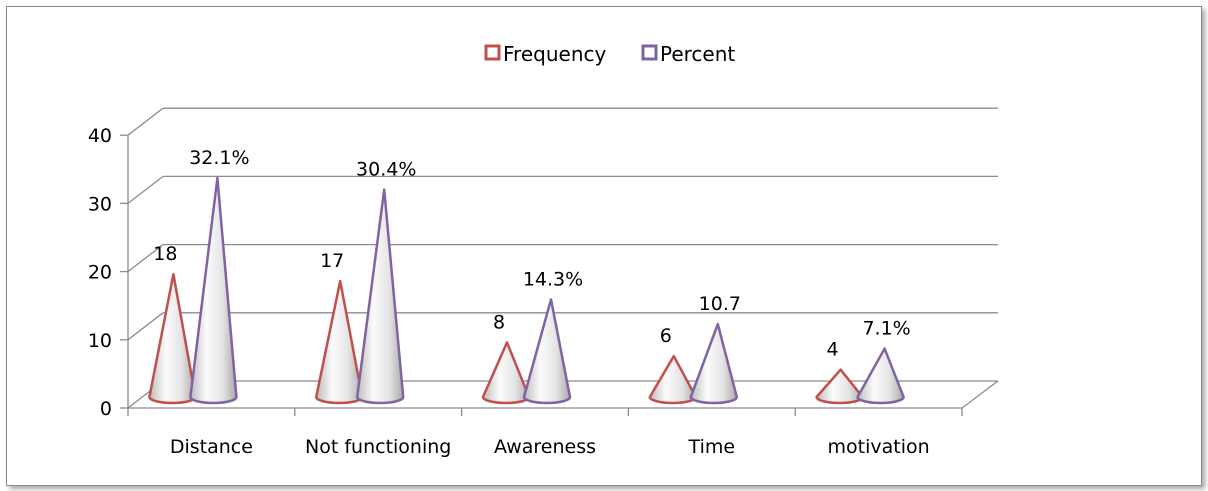  I want to click on y-tick-label: 40, so click(100, 136).